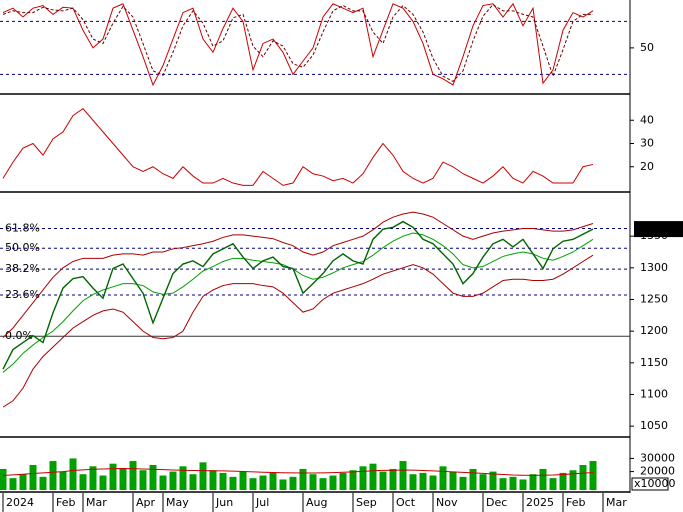 The height and width of the screenshot is (512, 683). Describe the element at coordinates (657, 457) in the screenshot. I see `y-tick-label: 30000` at that location.